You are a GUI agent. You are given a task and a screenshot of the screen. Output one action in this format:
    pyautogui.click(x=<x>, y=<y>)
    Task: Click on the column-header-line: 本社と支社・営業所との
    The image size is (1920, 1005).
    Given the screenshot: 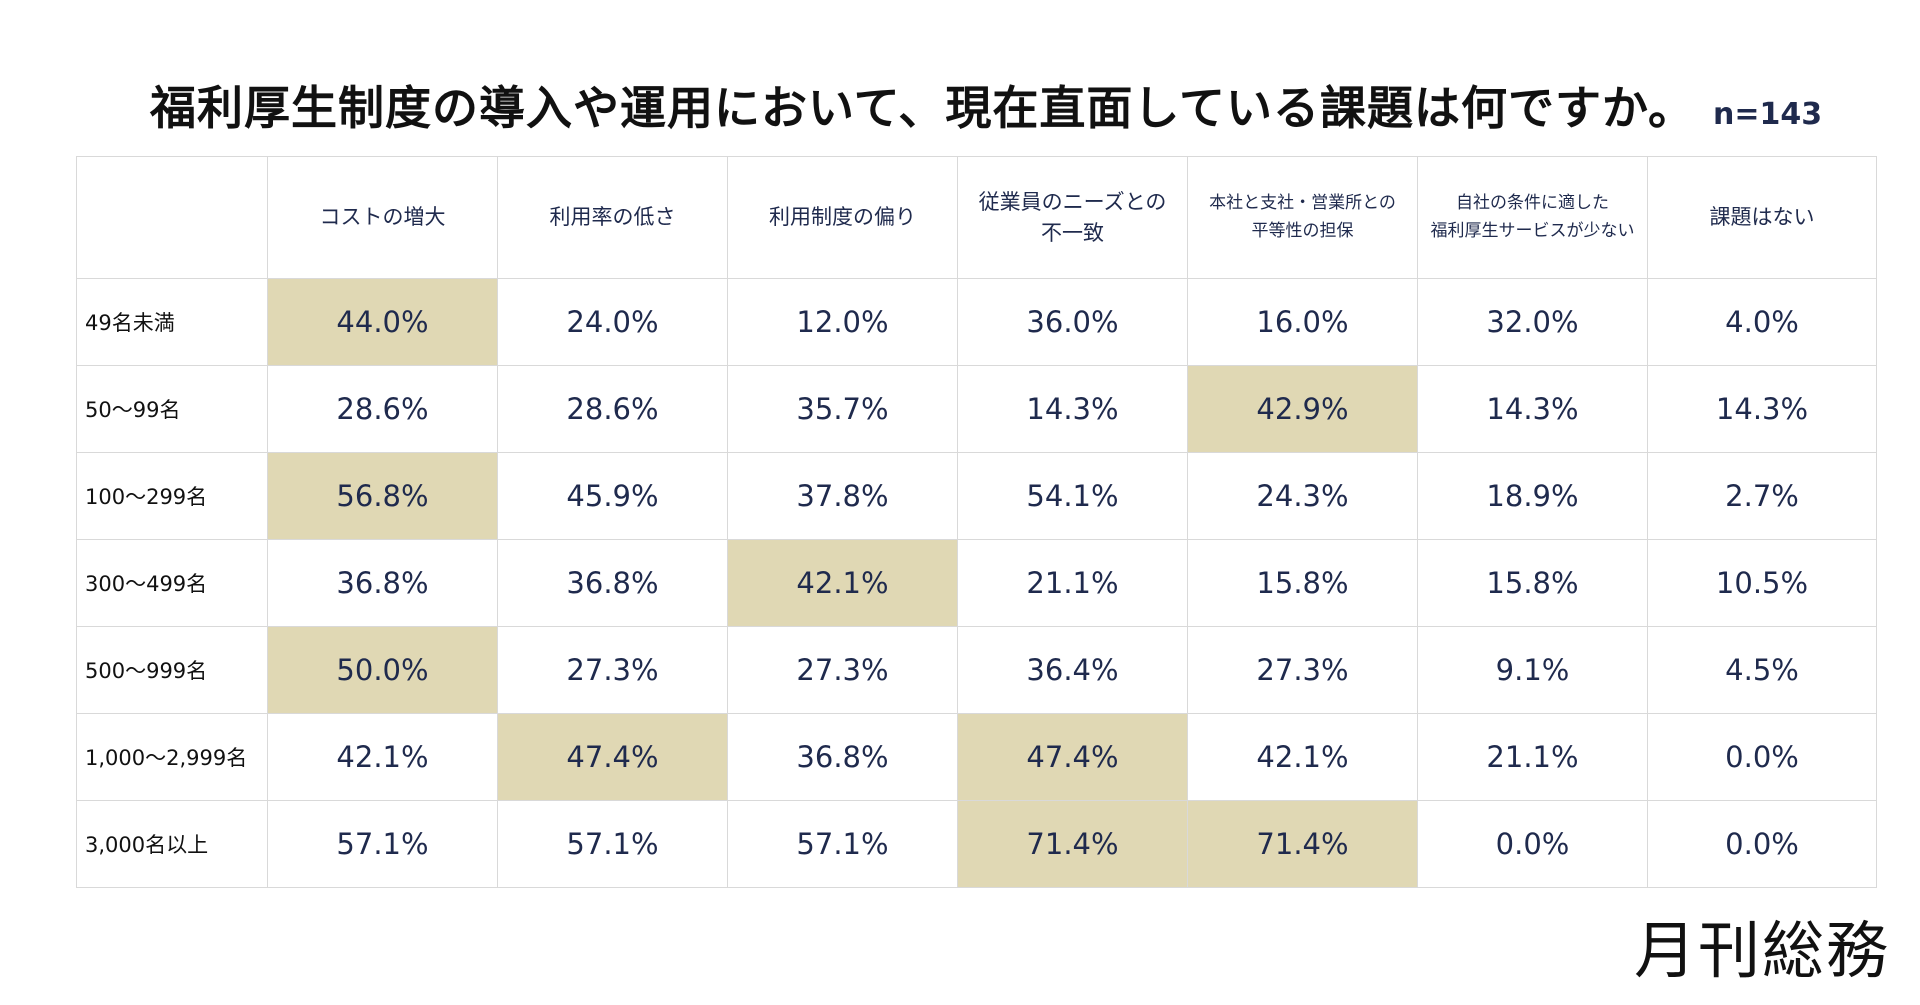 What is the action you would take?
    pyautogui.click(x=1302, y=203)
    